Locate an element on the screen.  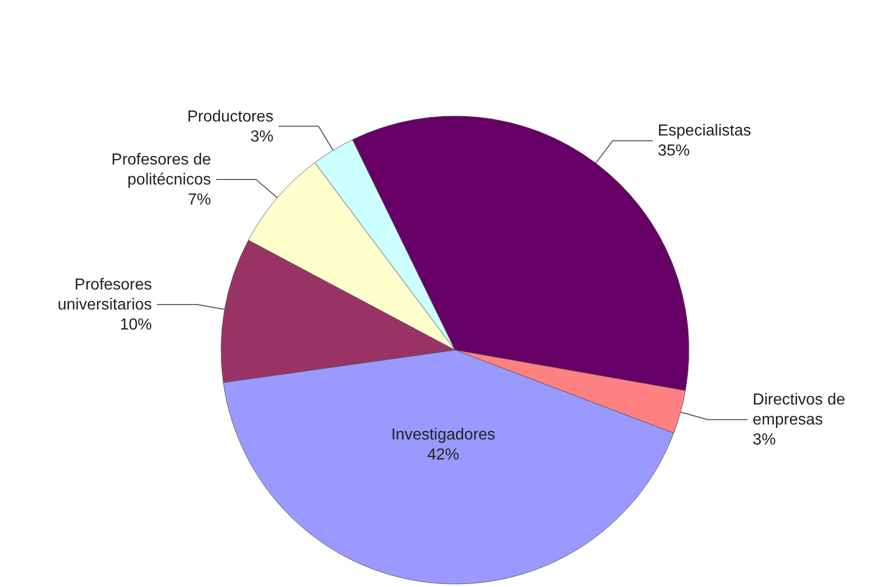
slice-label: Productores is located at coordinates (230, 117).